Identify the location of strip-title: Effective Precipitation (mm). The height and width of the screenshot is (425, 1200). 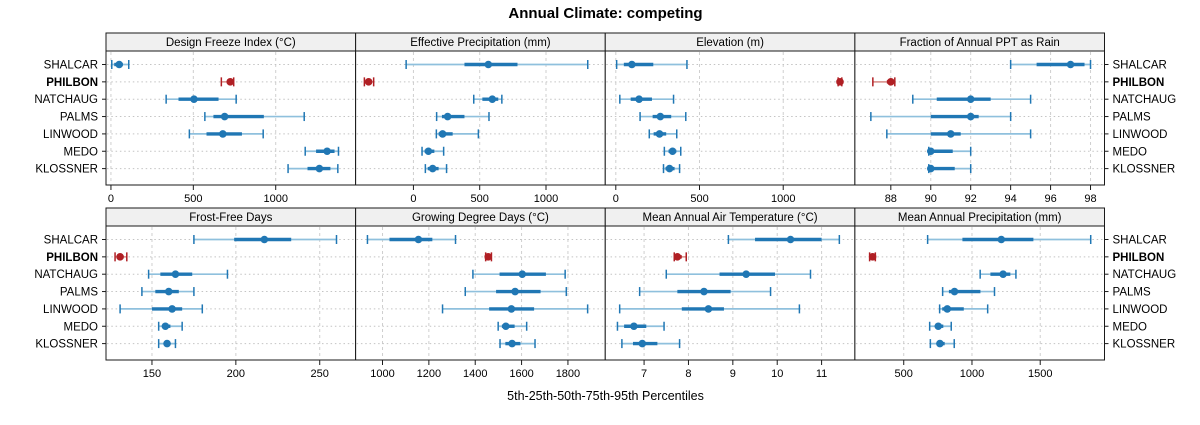
(480, 43).